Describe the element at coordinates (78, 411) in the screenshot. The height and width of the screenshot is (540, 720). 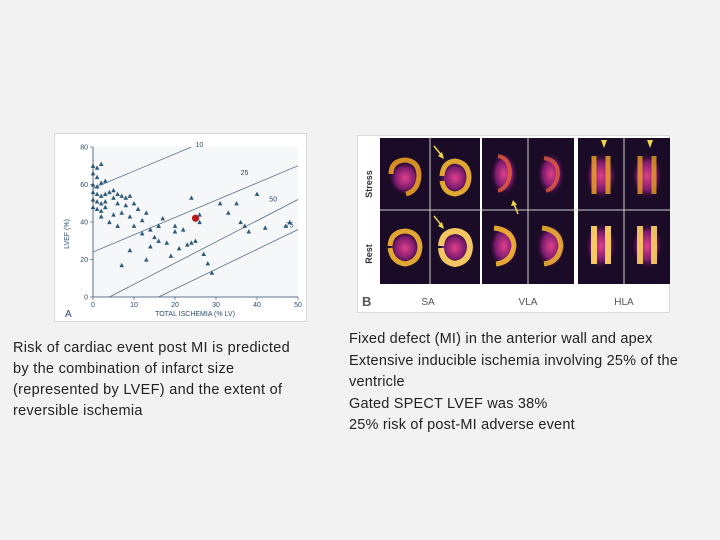
I see `left-caption-line: reversible ischemia` at that location.